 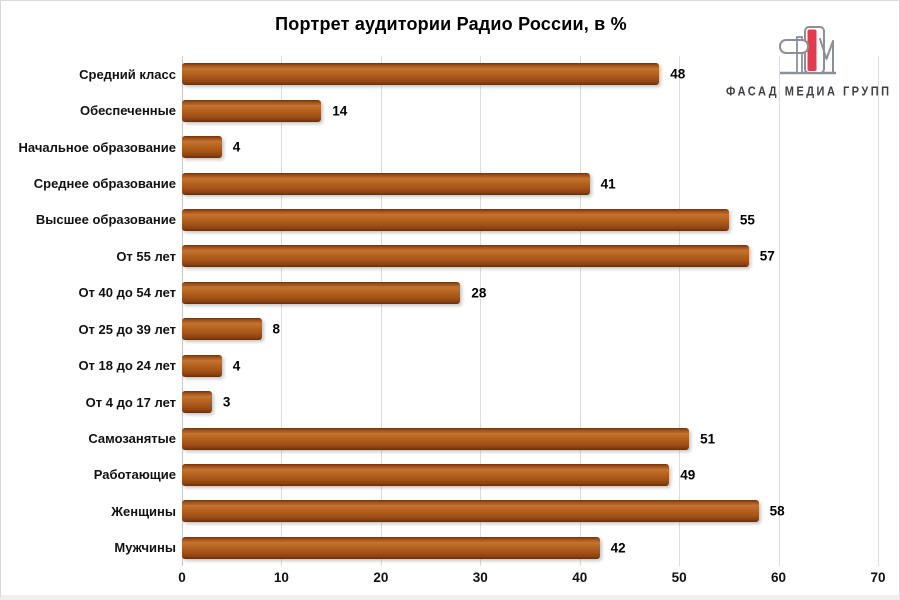 What do you see at coordinates (281, 577) in the screenshot?
I see `x-tick-label: 10` at bounding box center [281, 577].